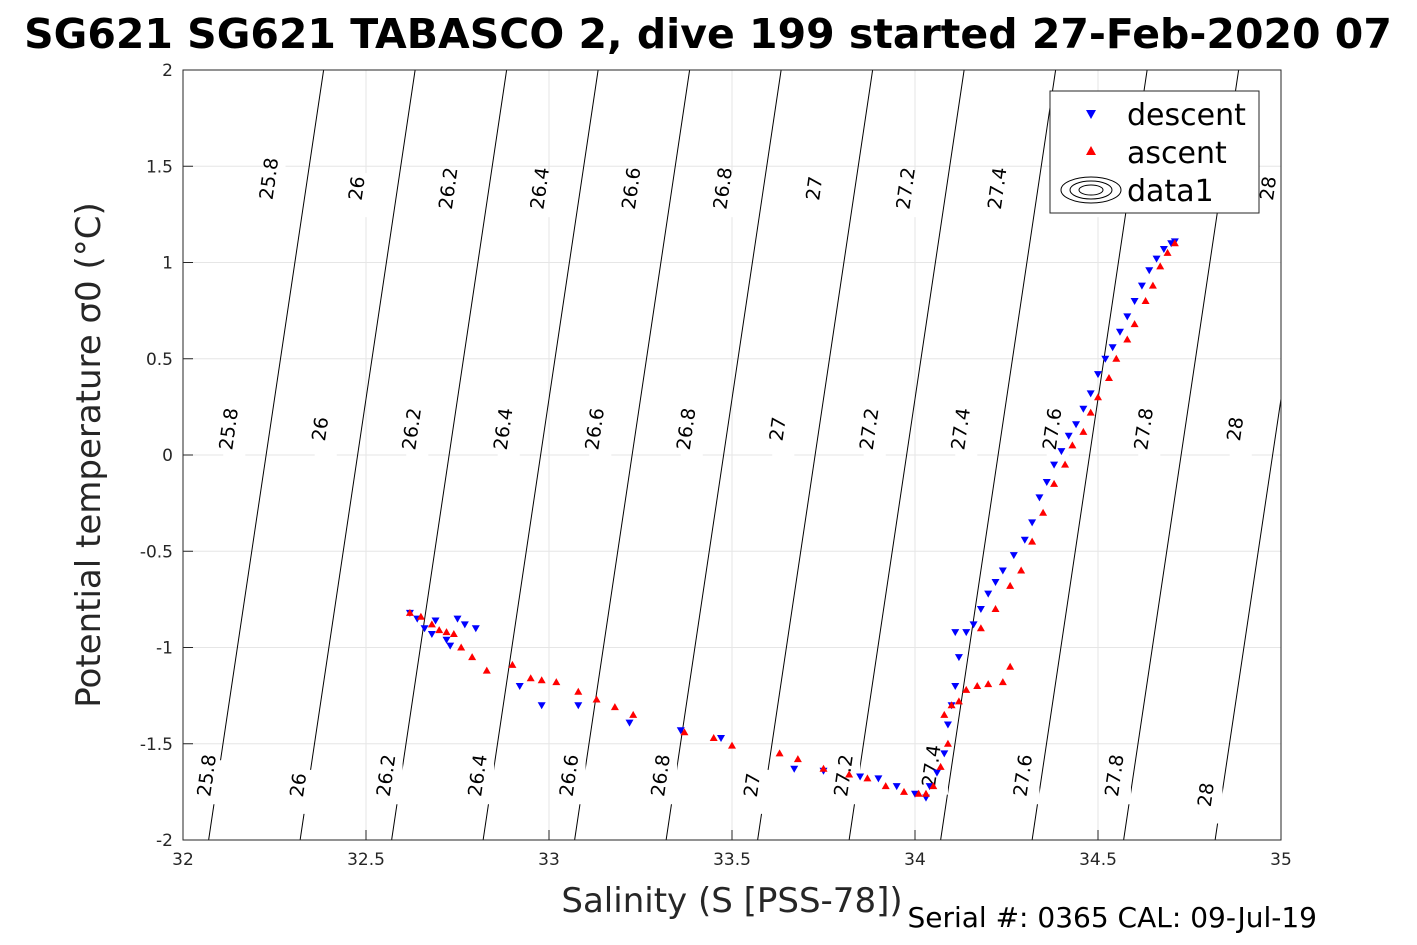  What do you see at coordinates (1091, 114) in the screenshot?
I see `legend-descent-marker` at bounding box center [1091, 114].